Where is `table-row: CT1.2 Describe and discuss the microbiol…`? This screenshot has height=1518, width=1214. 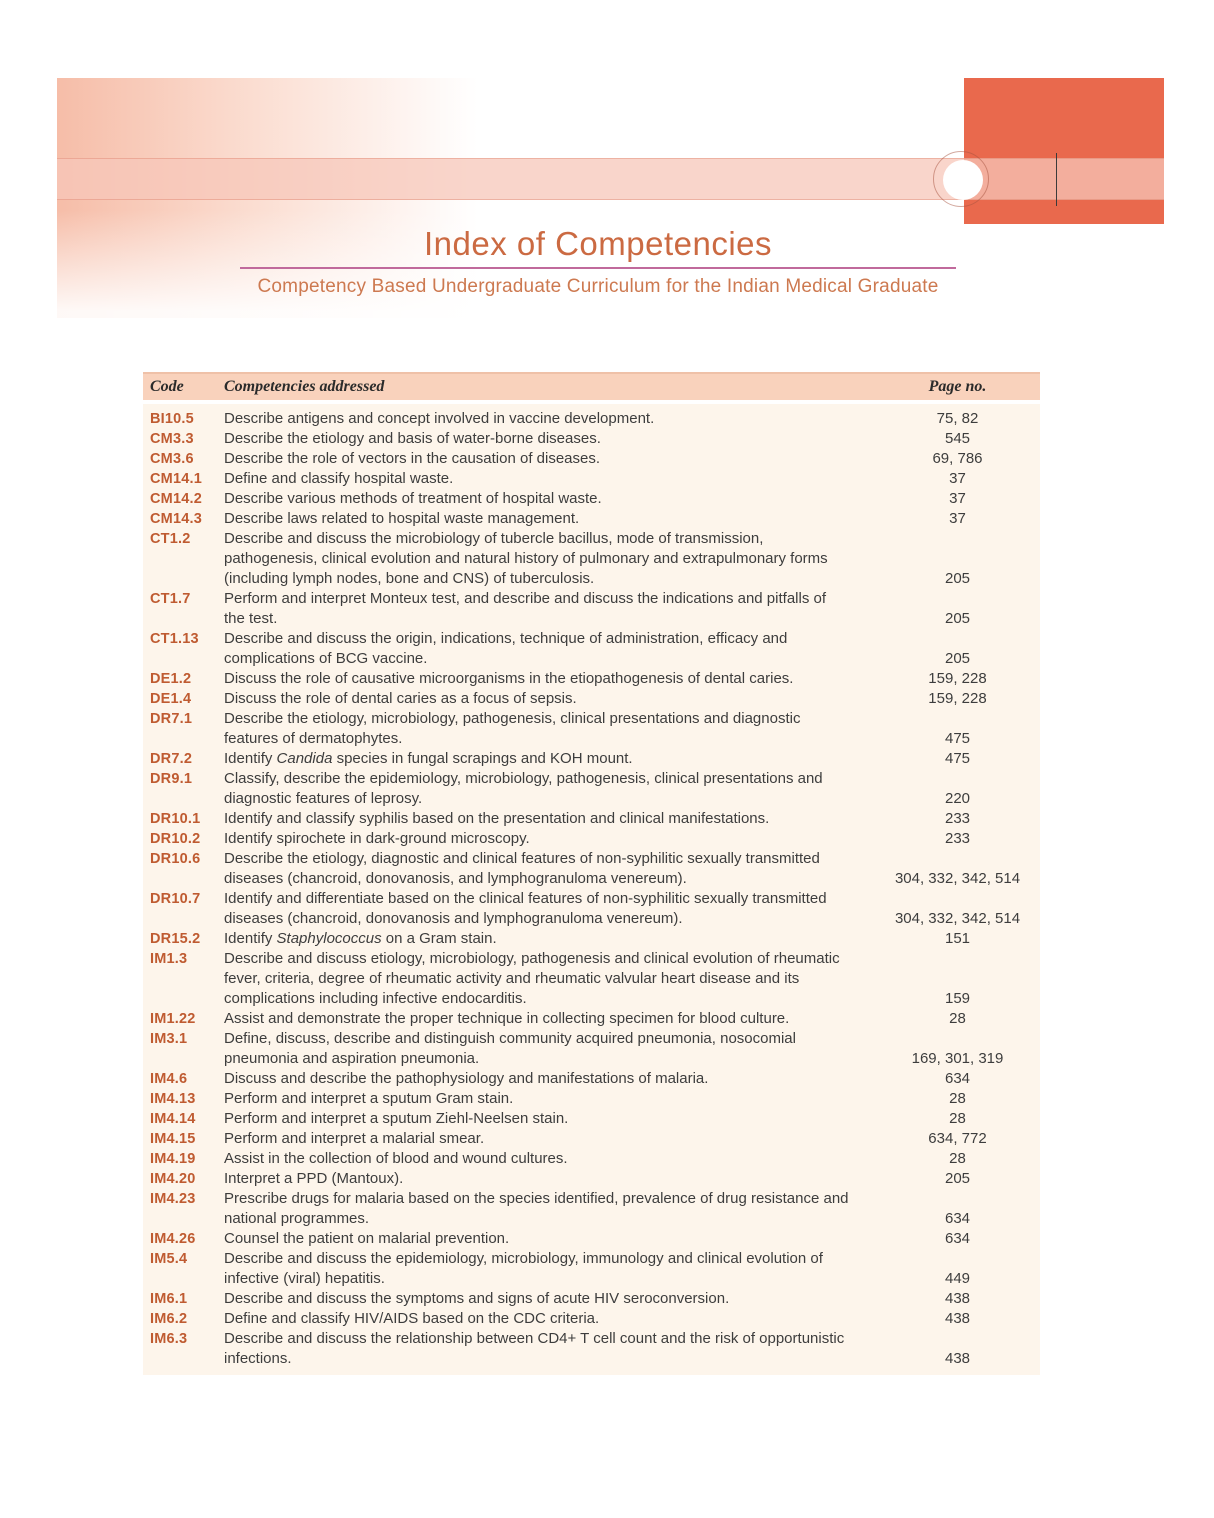 table-row: CT1.2 Describe and discuss the microbiol… is located at coordinates (591, 559).